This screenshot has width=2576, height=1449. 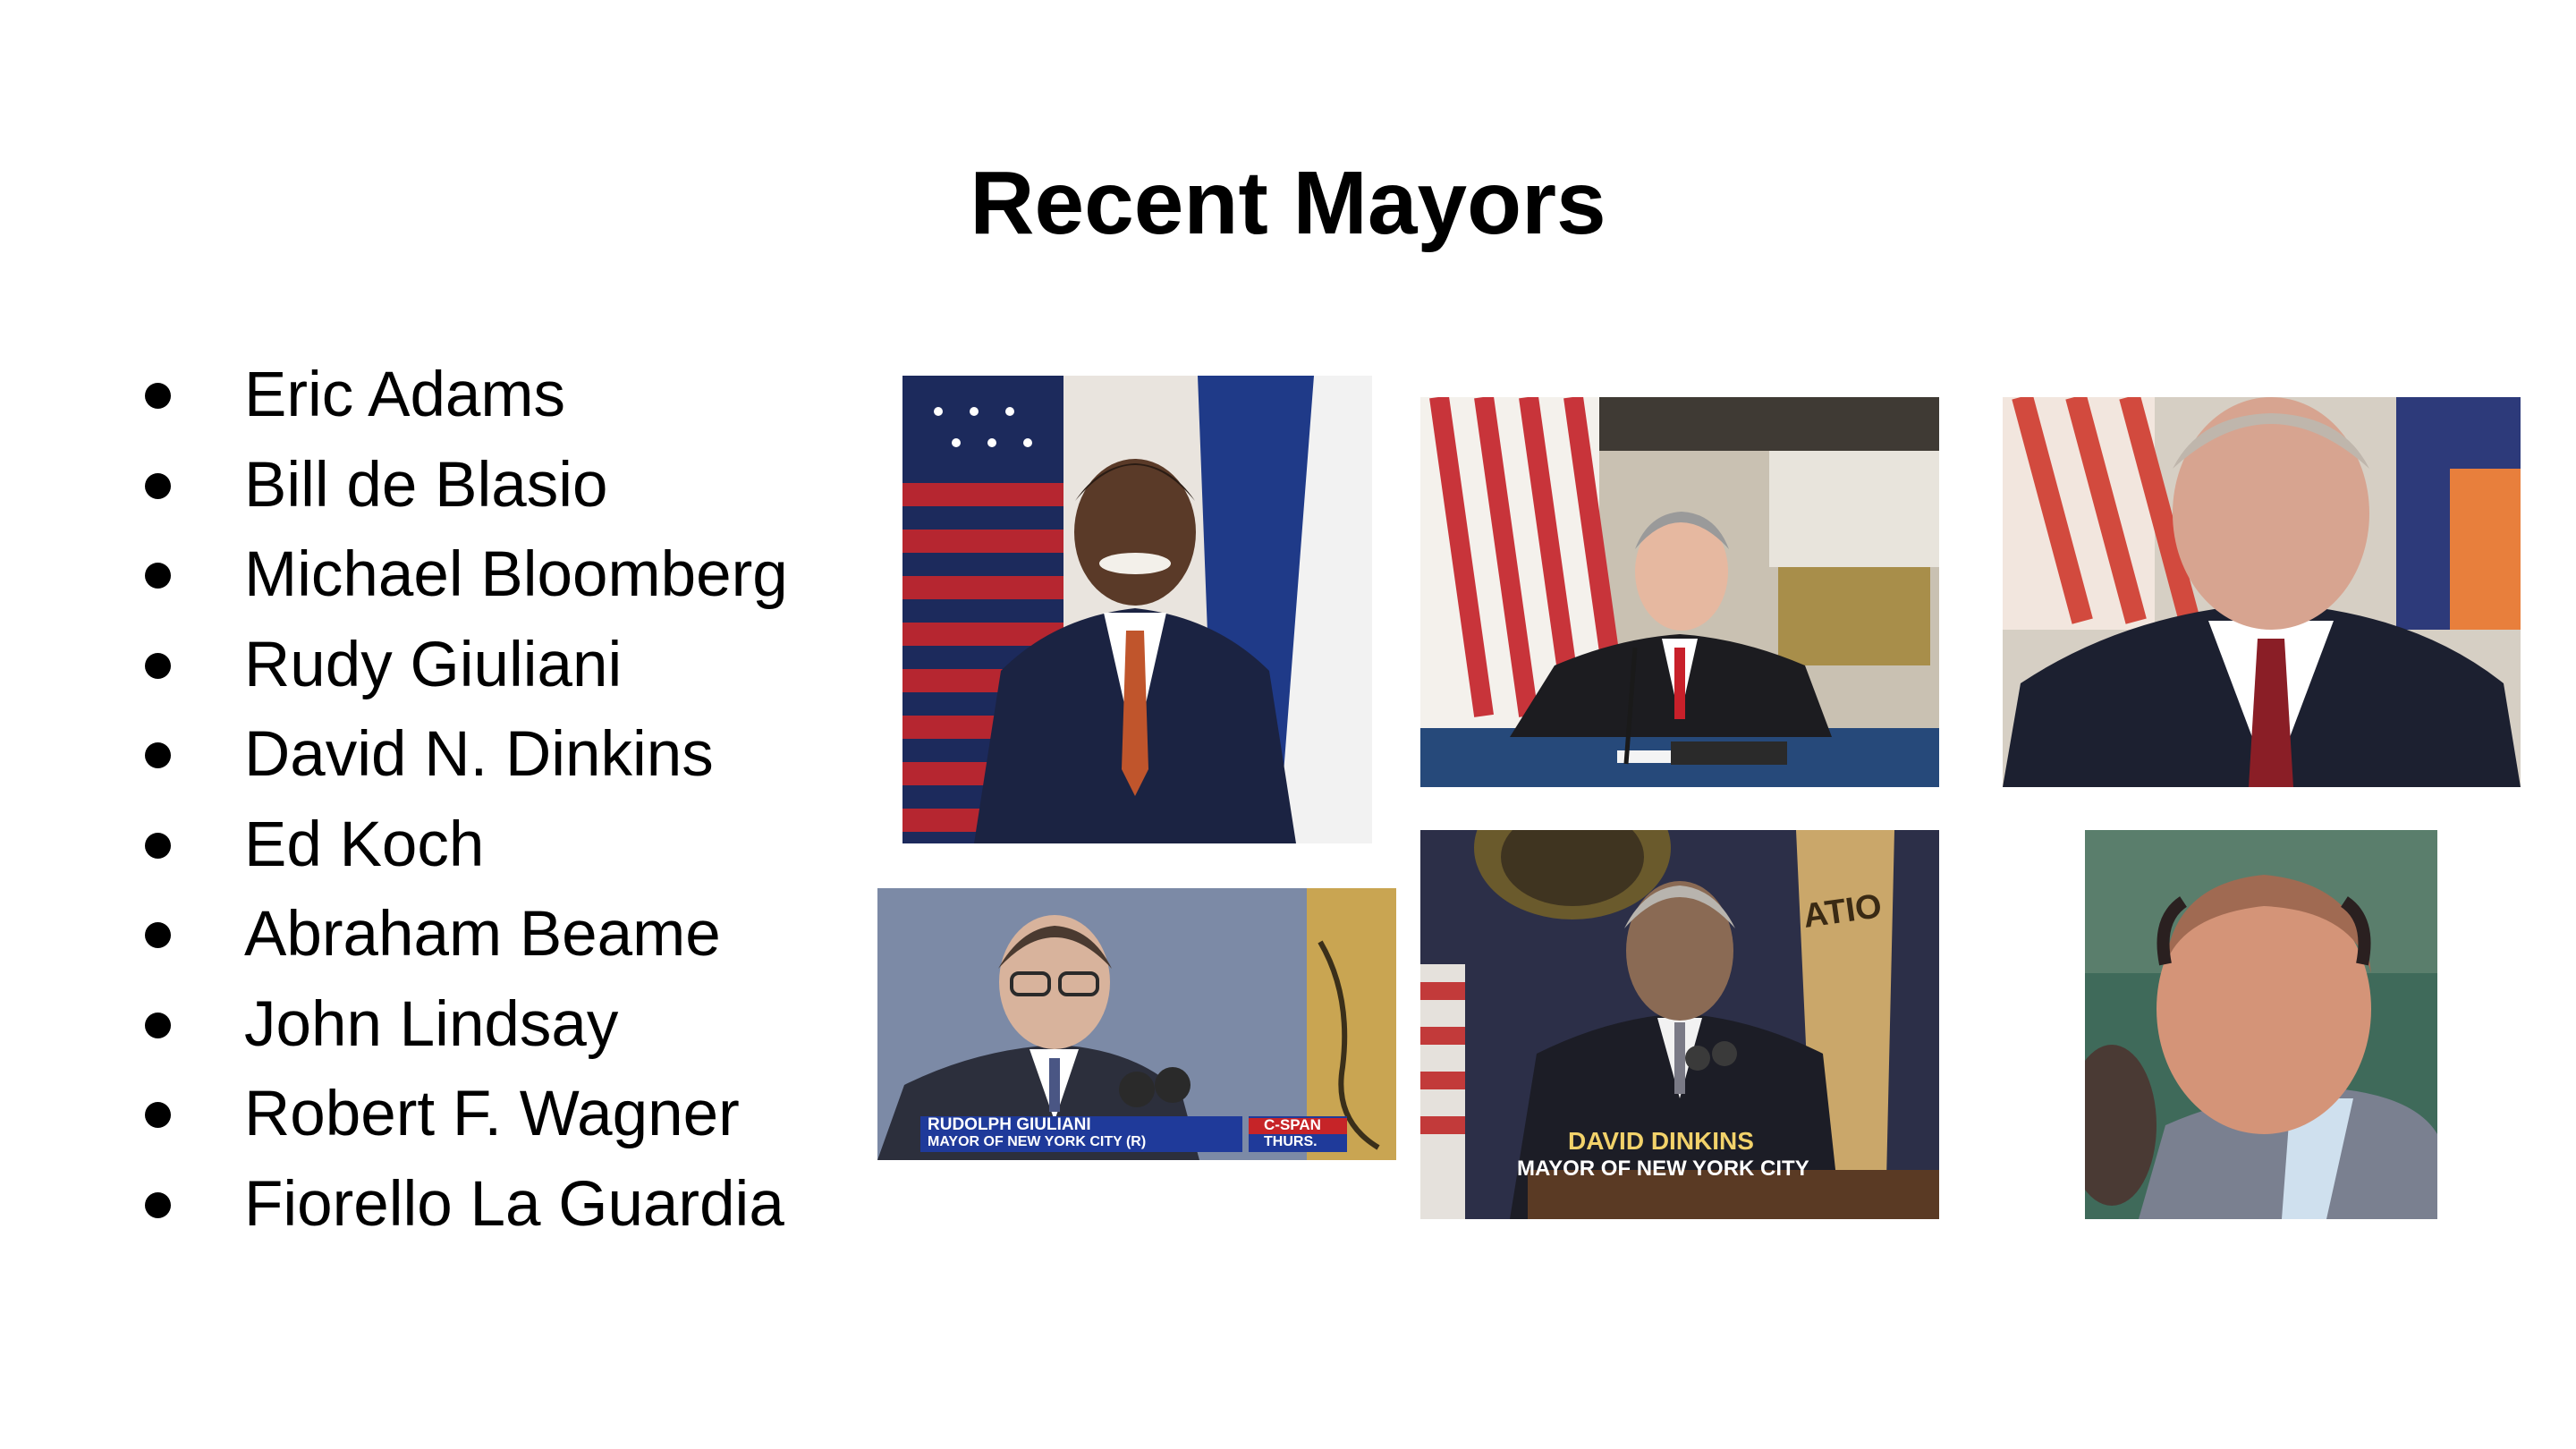 What do you see at coordinates (1292, 1124) in the screenshot?
I see `giuliani-network-label: C-SPAN` at bounding box center [1292, 1124].